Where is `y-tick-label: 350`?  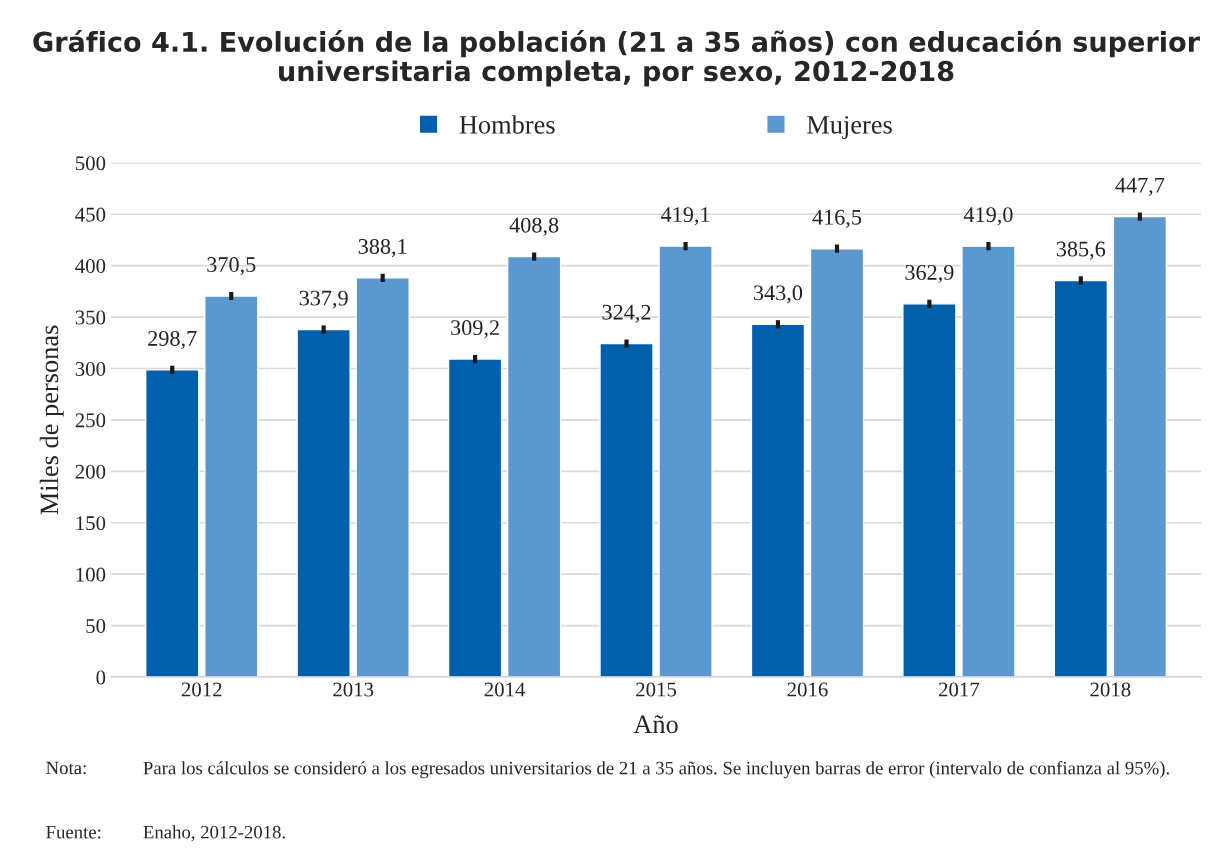 y-tick-label: 350 is located at coordinates (90, 317).